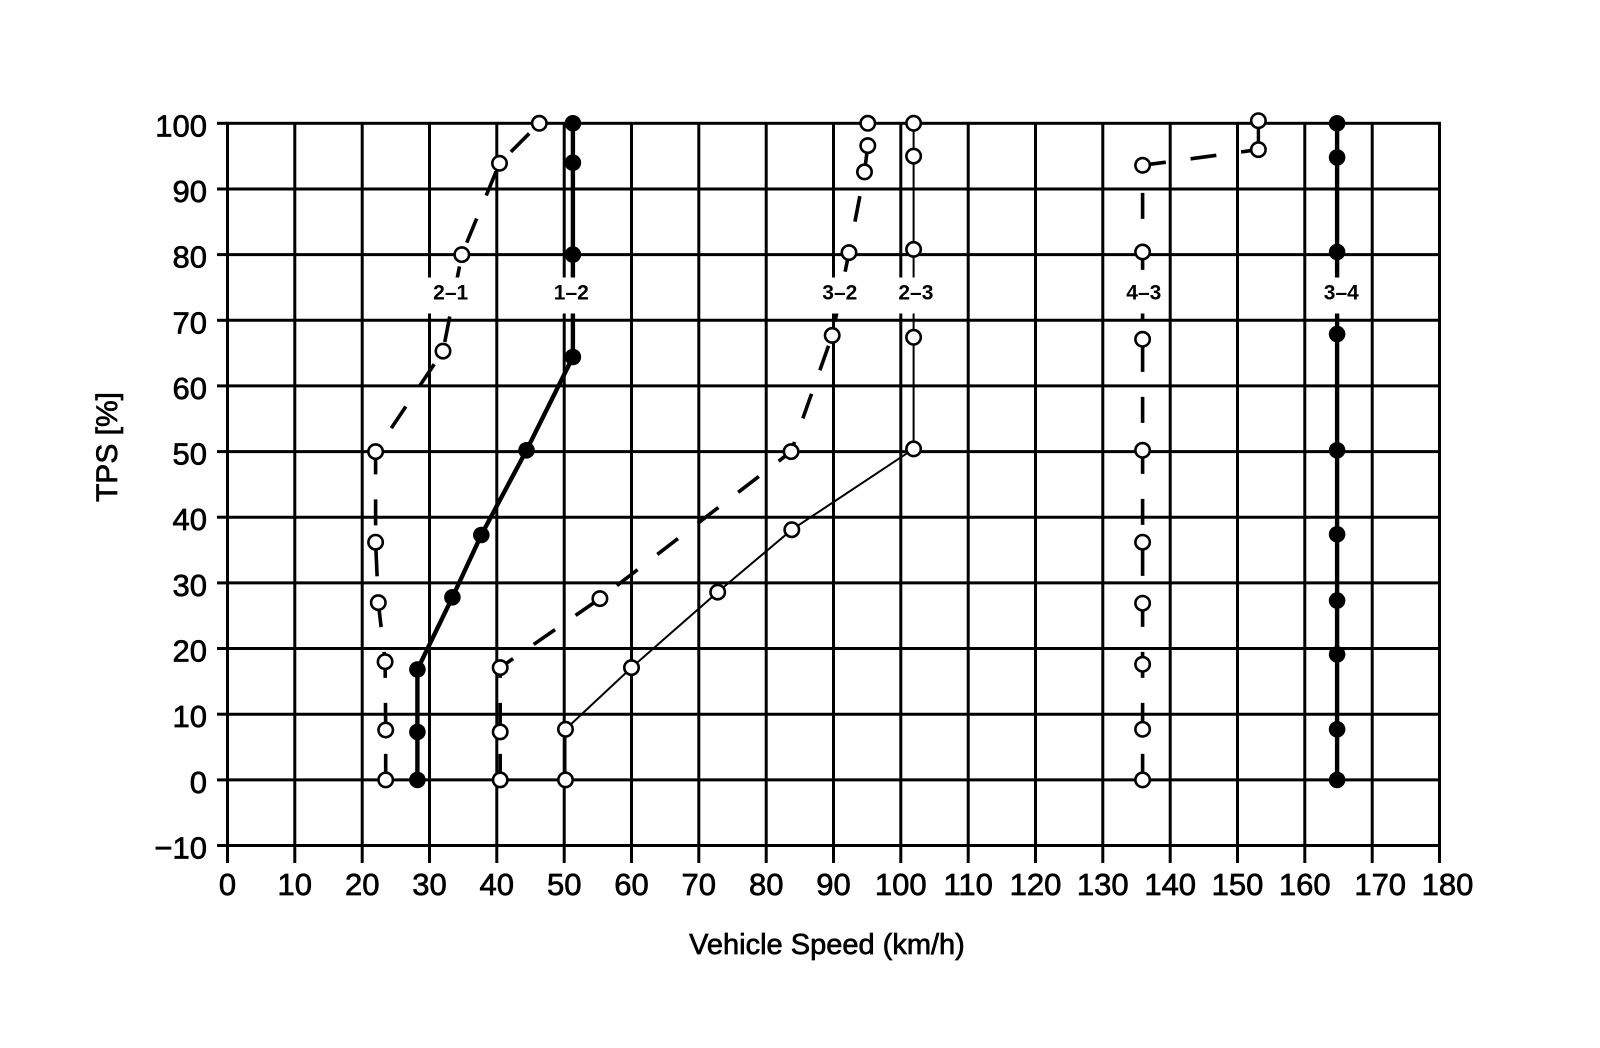 This screenshot has width=1600, height=1048. Describe the element at coordinates (915, 293) in the screenshot. I see `svg-text: 2–3` at that location.